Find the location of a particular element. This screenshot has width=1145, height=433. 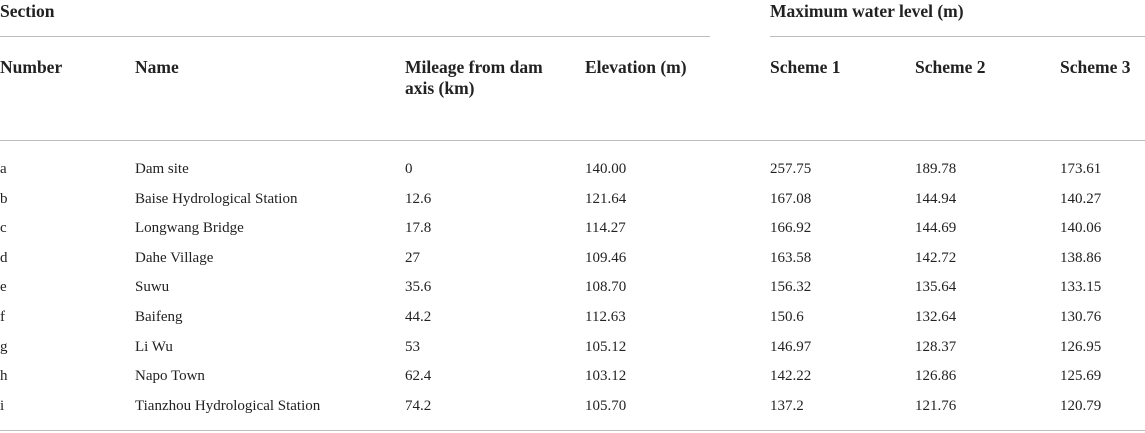

cell-scheme3: 120.79 is located at coordinates (1081, 406).